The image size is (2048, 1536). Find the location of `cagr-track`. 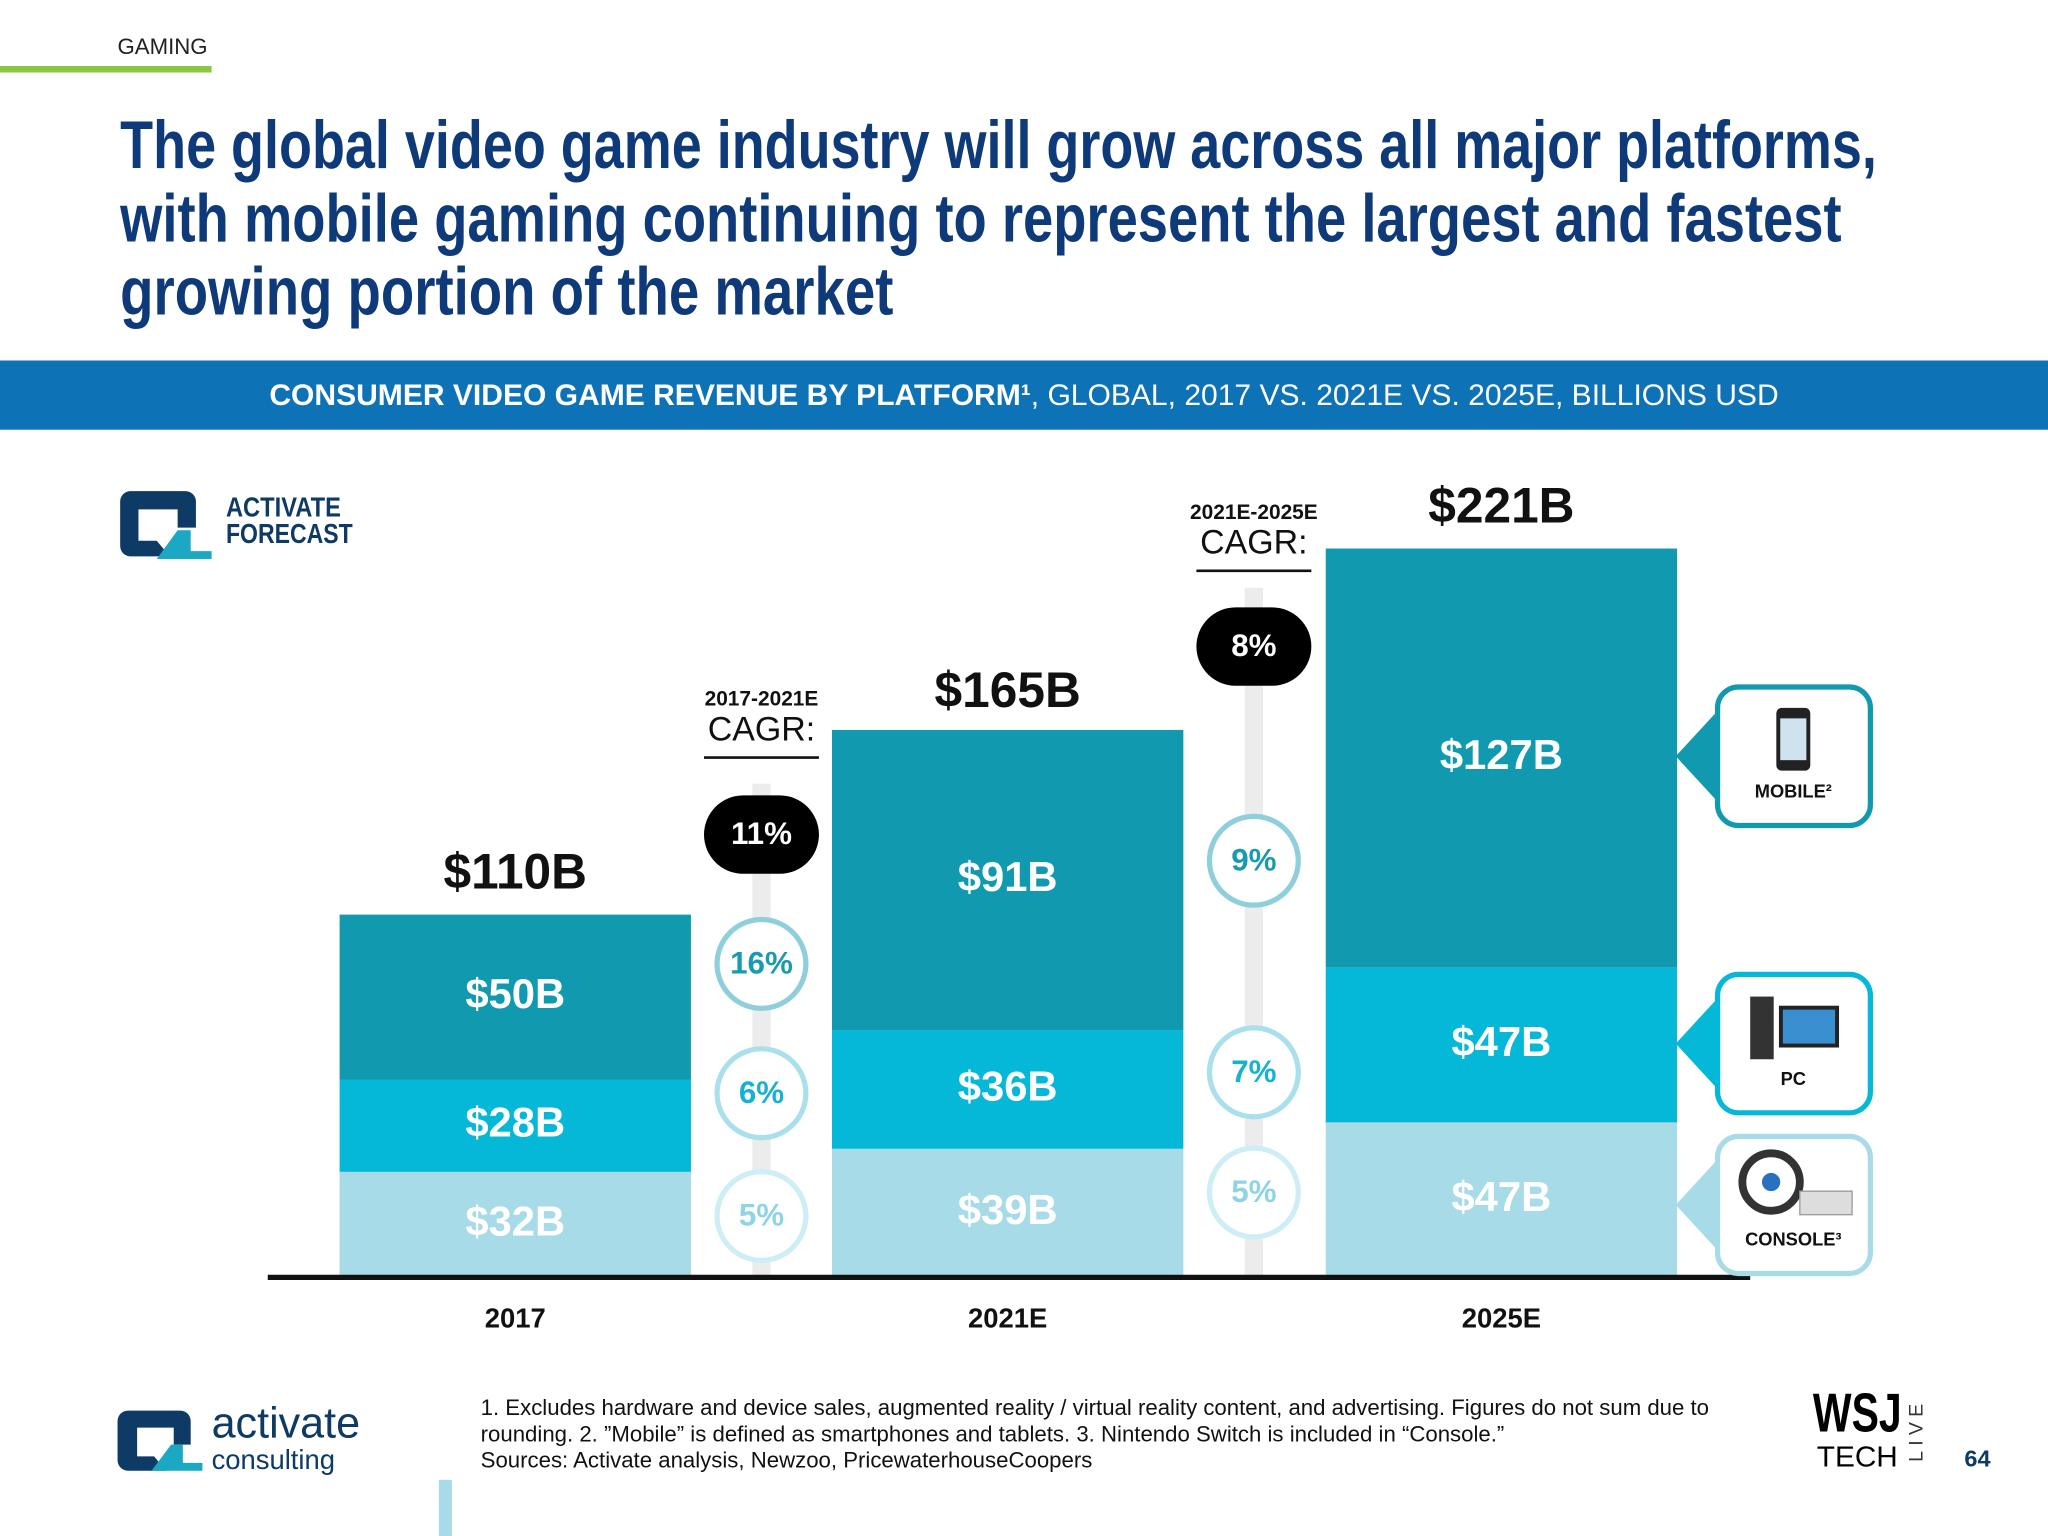

cagr-track is located at coordinates (761, 1030).